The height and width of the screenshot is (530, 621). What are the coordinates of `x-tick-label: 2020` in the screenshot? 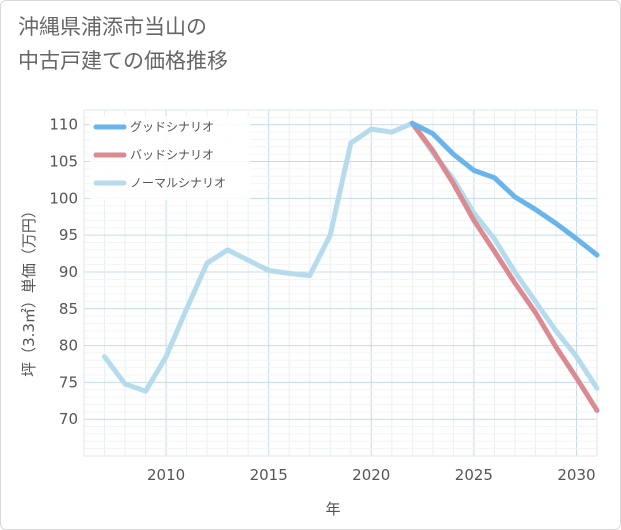 It's located at (371, 475).